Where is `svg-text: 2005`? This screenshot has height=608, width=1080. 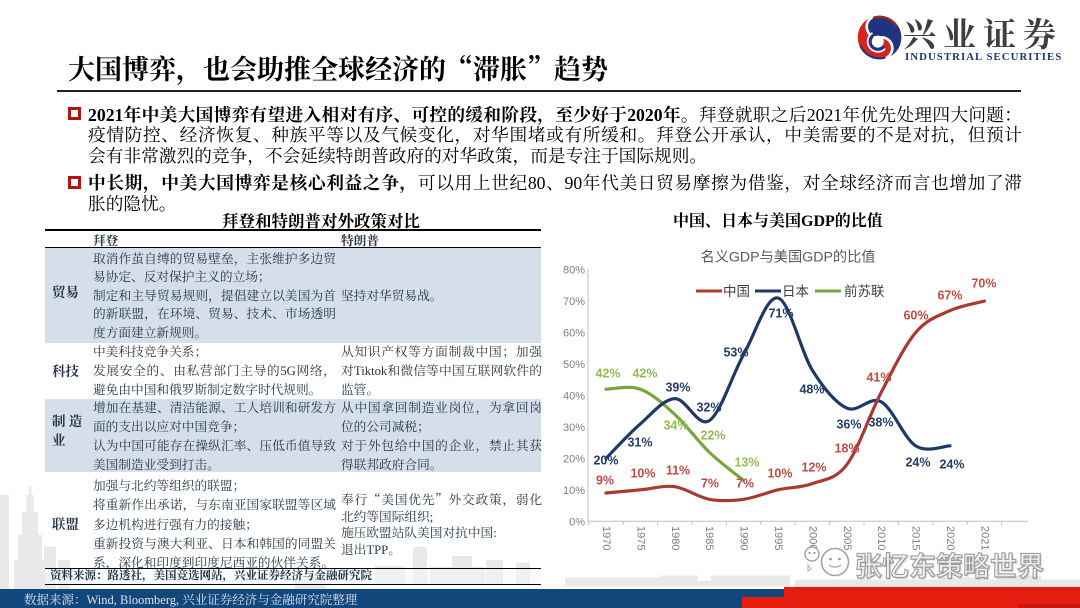 svg-text: 2005 is located at coordinates (847, 538).